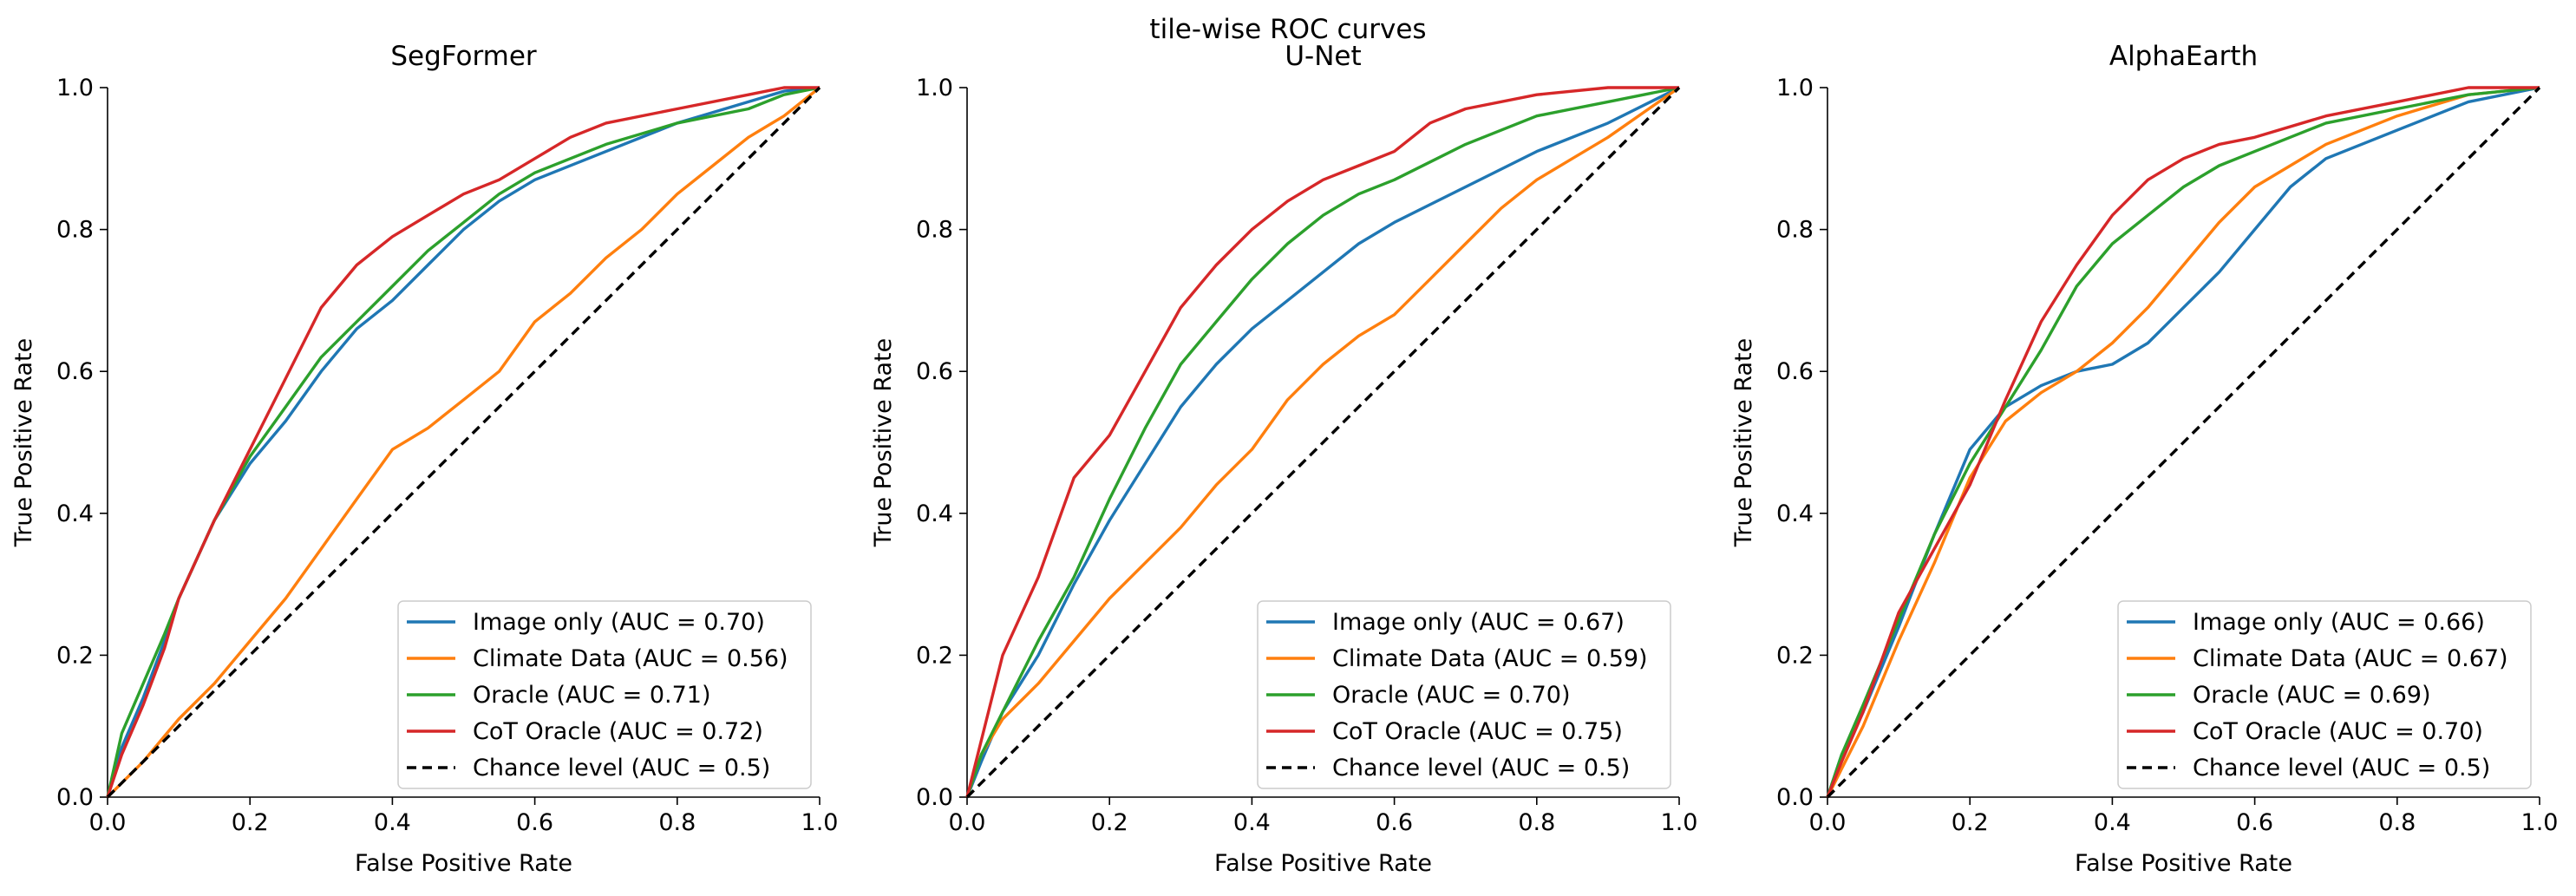 The height and width of the screenshot is (896, 2576). Describe the element at coordinates (630, 658) in the screenshot. I see `legend-label-climate: Climate Data (AUC = 0.56)` at that location.